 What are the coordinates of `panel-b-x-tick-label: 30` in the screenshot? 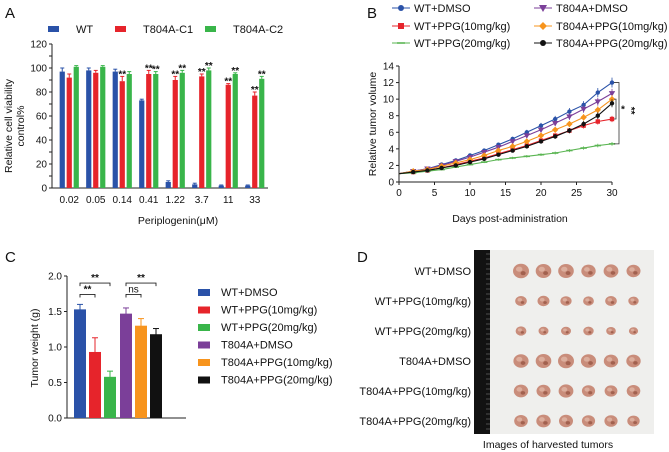 It's located at (612, 193).